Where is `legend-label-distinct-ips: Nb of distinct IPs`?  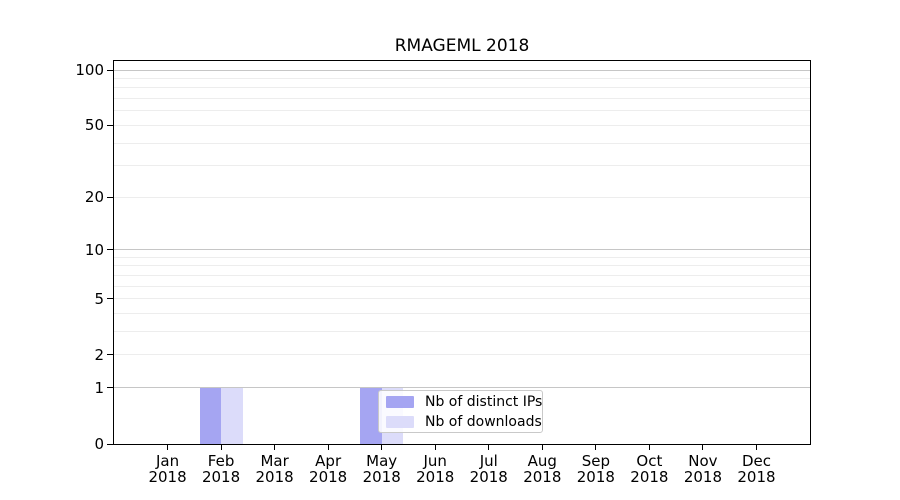 legend-label-distinct-ips: Nb of distinct IPs is located at coordinates (484, 401).